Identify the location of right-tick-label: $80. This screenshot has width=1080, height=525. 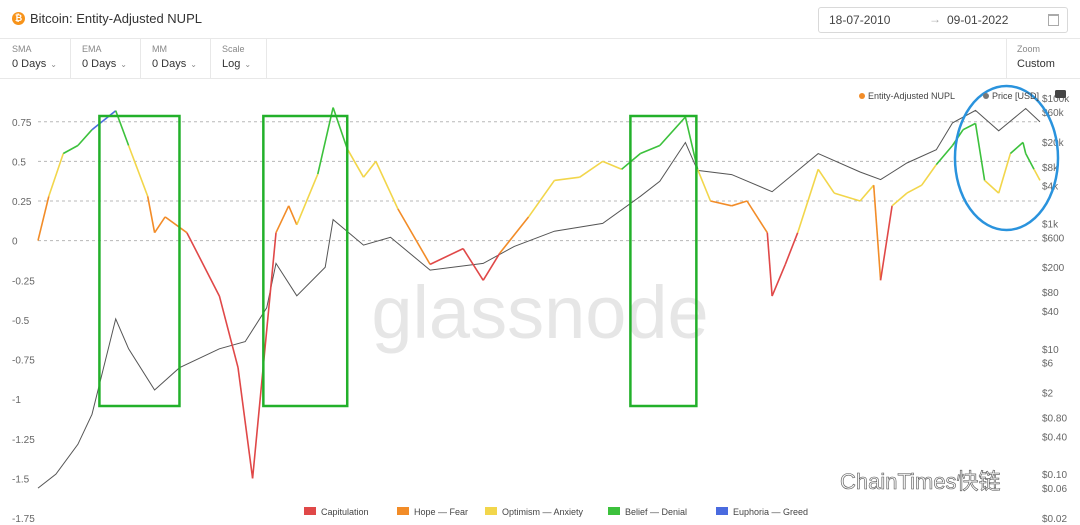
(1050, 293).